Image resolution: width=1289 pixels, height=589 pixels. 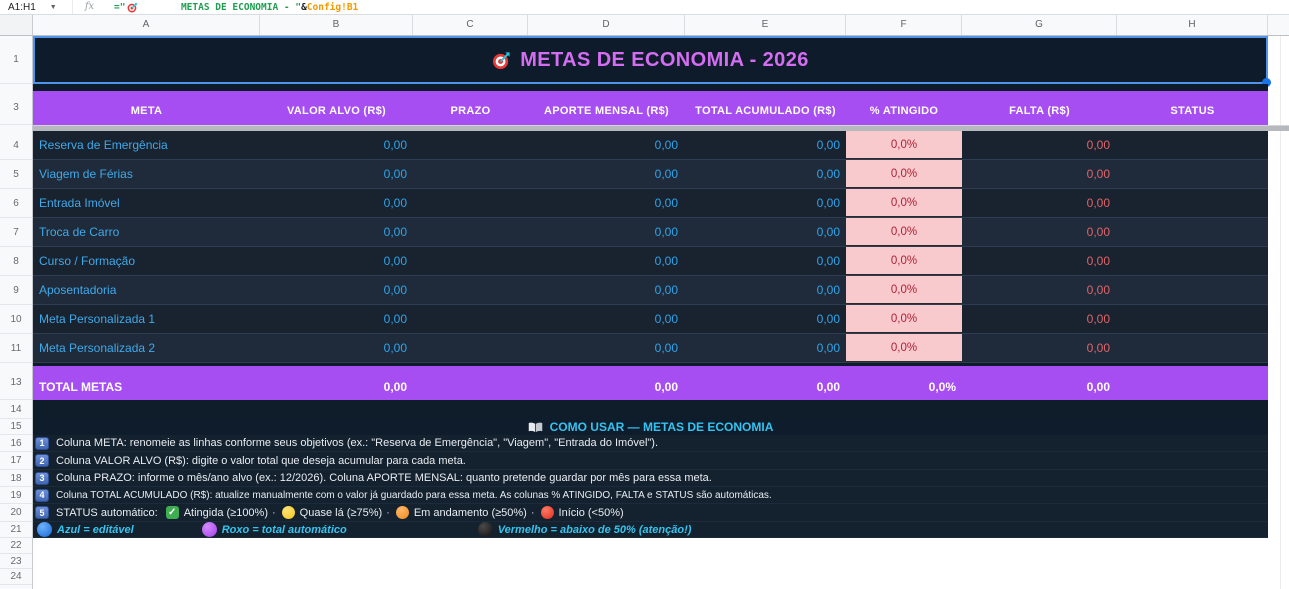 What do you see at coordinates (1266, 82) in the screenshot?
I see `selection-fill-handle` at bounding box center [1266, 82].